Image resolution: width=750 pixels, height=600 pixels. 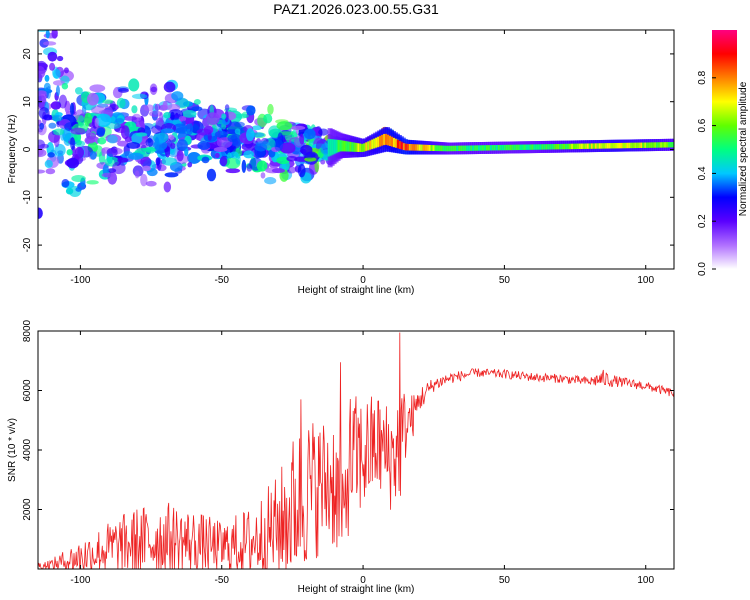 What do you see at coordinates (645, 280) in the screenshot?
I see `spectrogram-x-tick-label: 100` at bounding box center [645, 280].